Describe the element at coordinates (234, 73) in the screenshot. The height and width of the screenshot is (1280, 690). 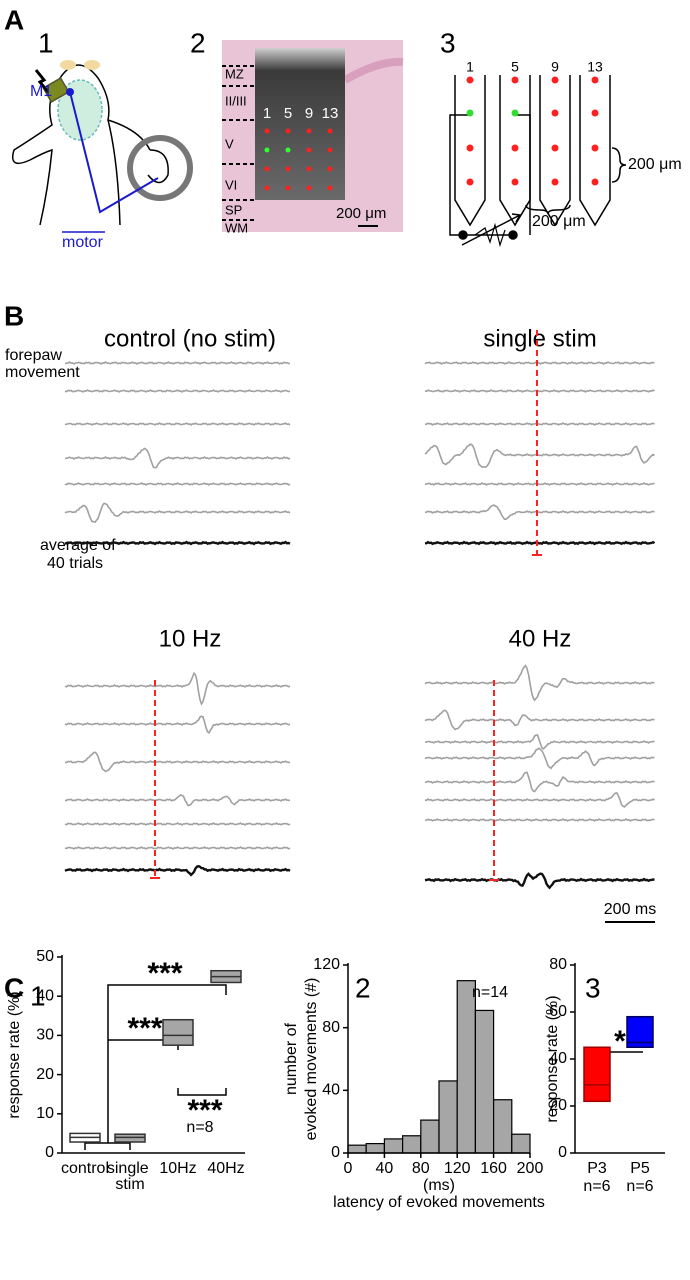
I see `layer-label: MZ` at that location.